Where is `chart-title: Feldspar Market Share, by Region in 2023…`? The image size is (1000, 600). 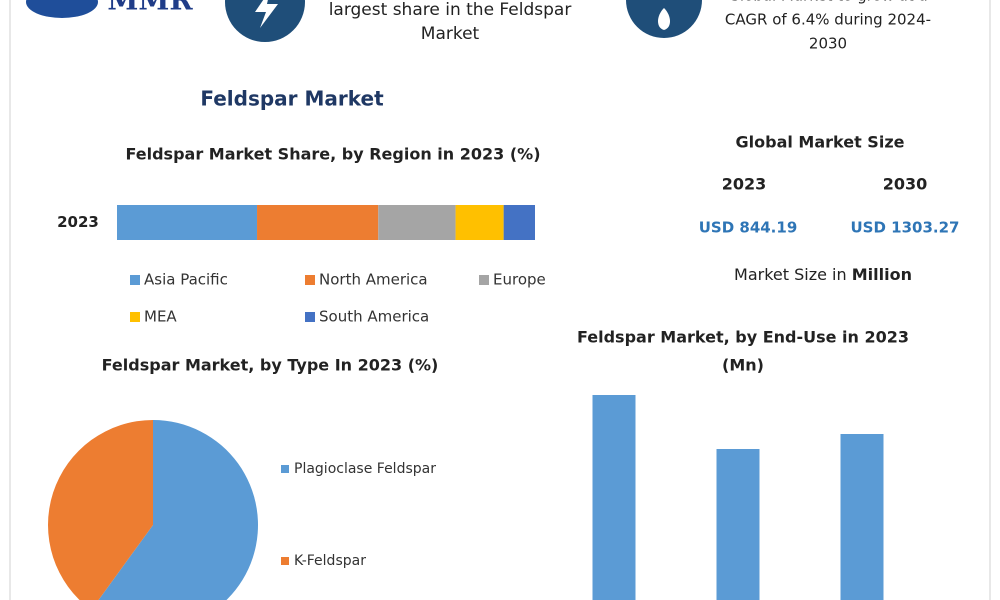
chart-title: Feldspar Market Share, by Region in 2023… is located at coordinates (332, 154).